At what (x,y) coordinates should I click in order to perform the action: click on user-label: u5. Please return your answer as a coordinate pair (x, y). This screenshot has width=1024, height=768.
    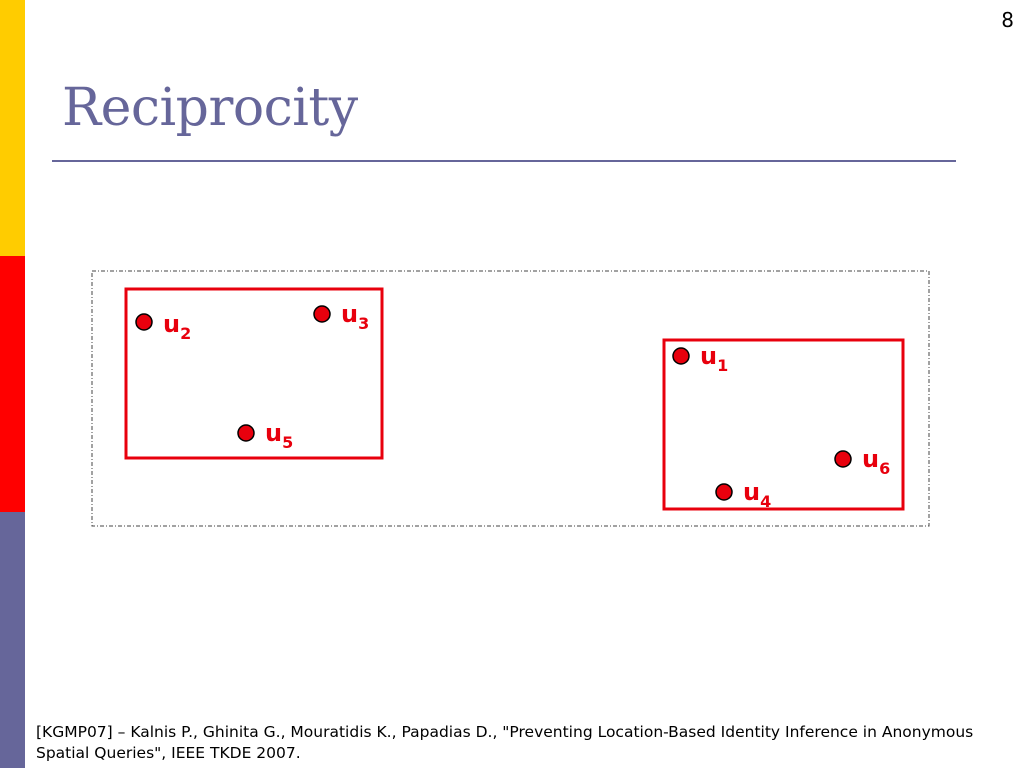
    Looking at the image, I should click on (279, 435).